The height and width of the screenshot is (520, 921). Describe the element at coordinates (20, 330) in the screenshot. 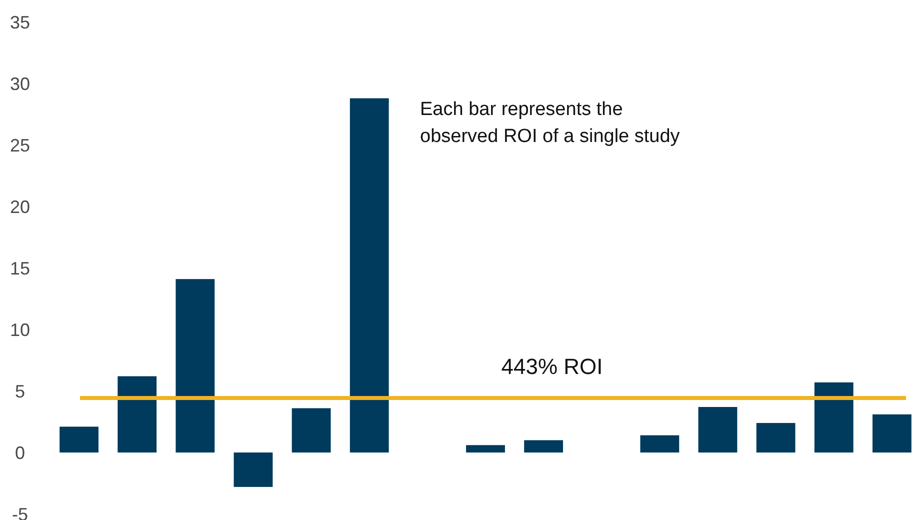

I see `y-tick-label: 10` at that location.